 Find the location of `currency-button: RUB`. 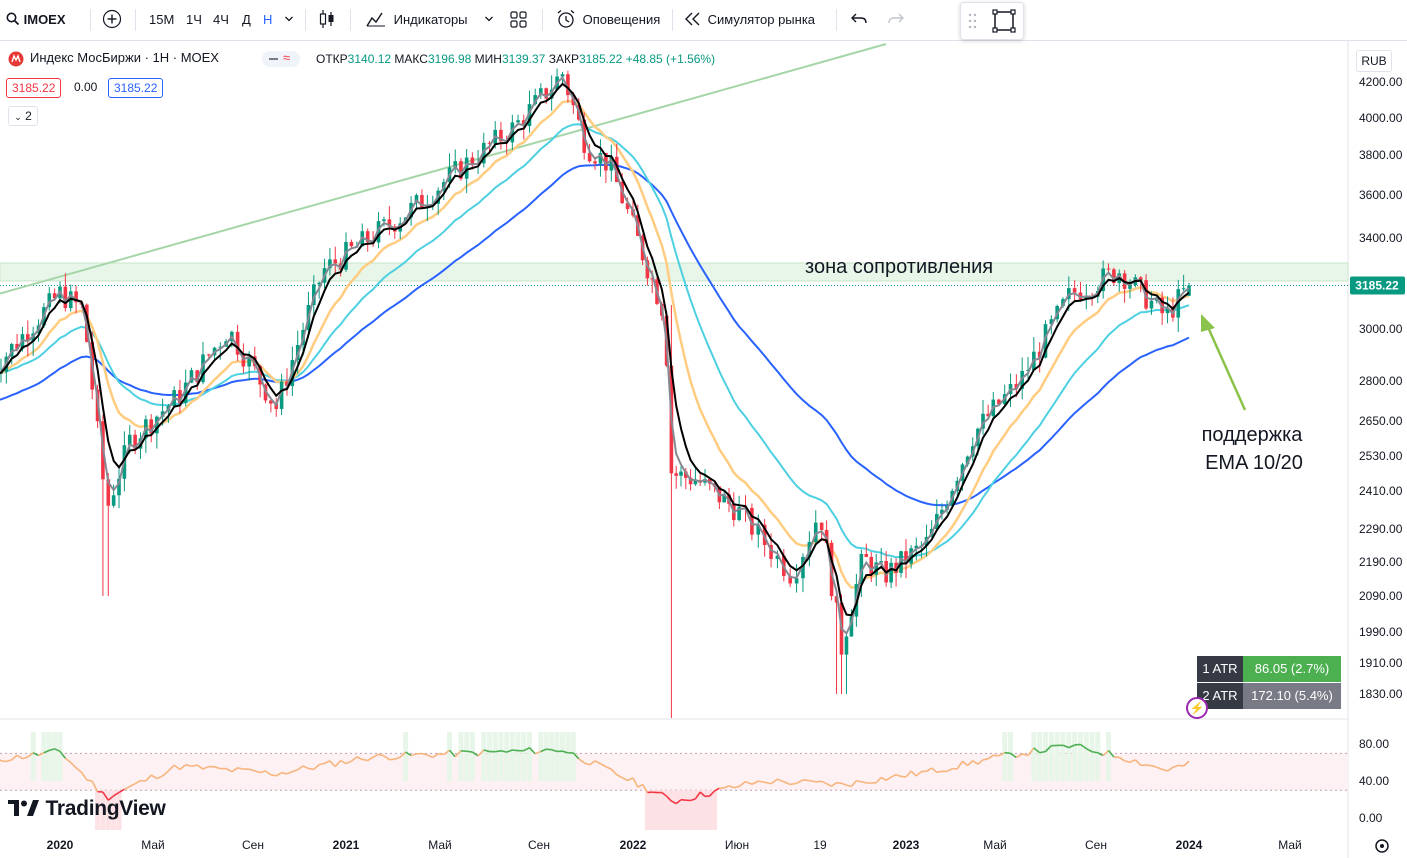

currency-button: RUB is located at coordinates (1374, 61).